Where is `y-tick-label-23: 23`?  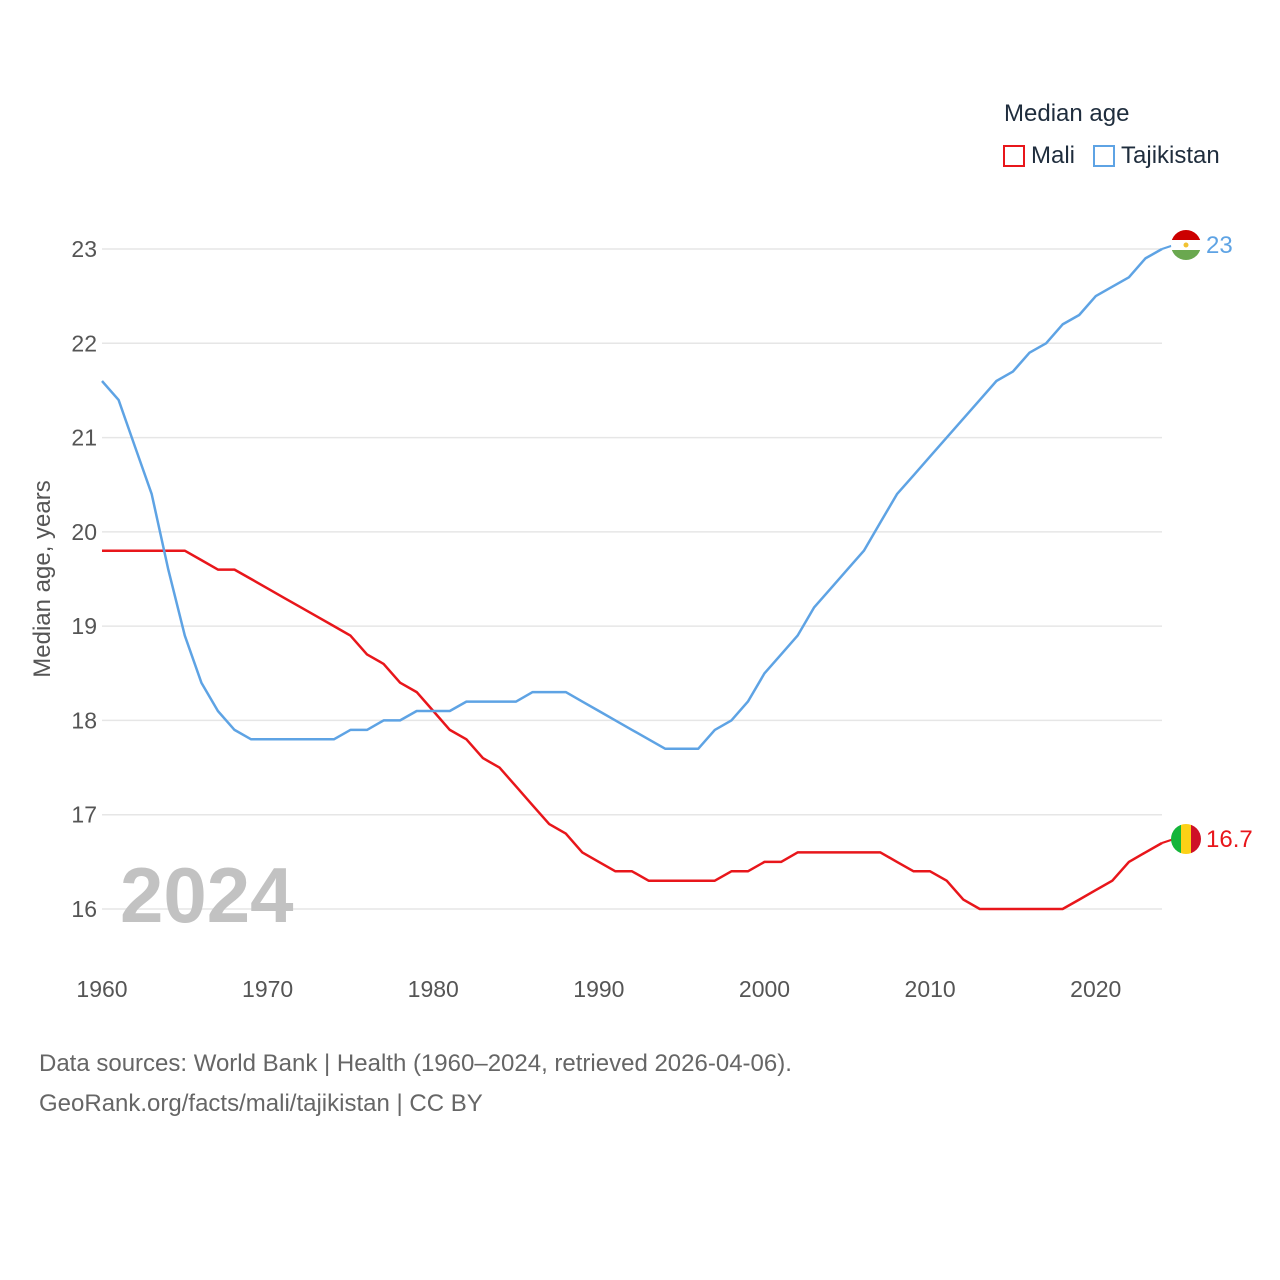 y-tick-label-23: 23 is located at coordinates (84, 249).